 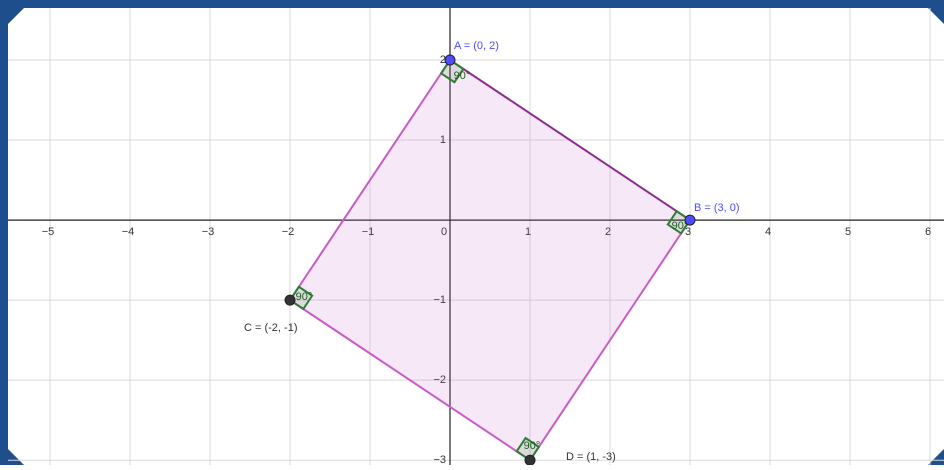 I want to click on point-label: C = (-2, -1), so click(x=270, y=328).